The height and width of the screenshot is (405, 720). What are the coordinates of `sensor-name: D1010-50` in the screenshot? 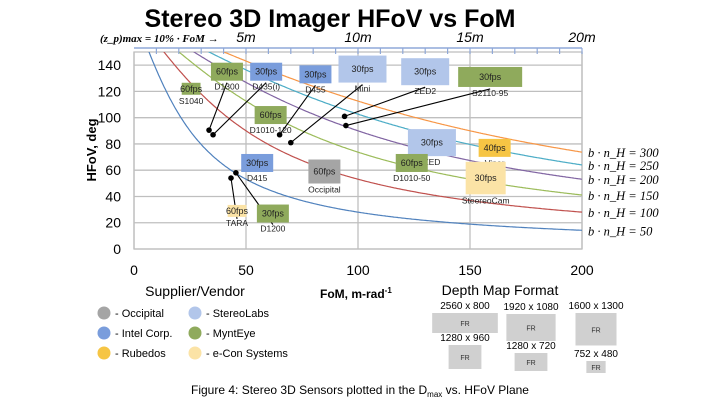 It's located at (412, 178).